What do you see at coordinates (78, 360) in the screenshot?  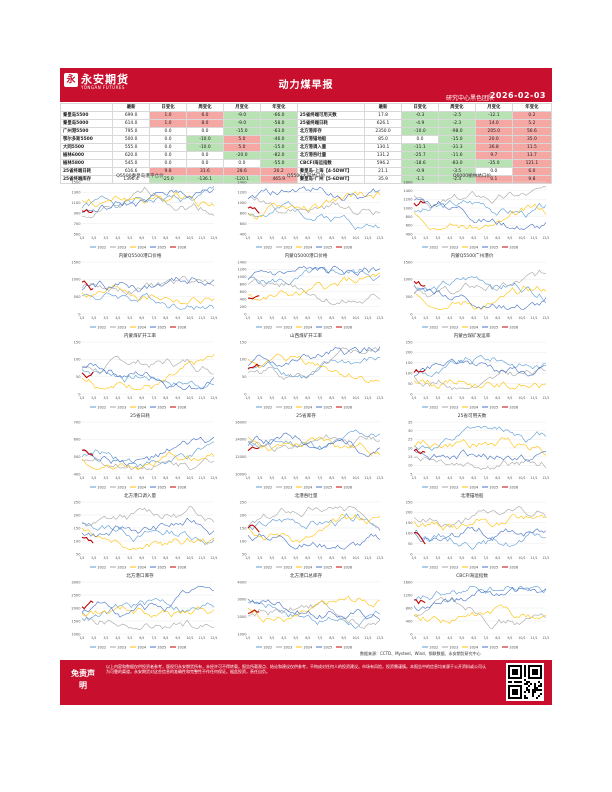 I see `y-tick-label: 100` at bounding box center [78, 360].